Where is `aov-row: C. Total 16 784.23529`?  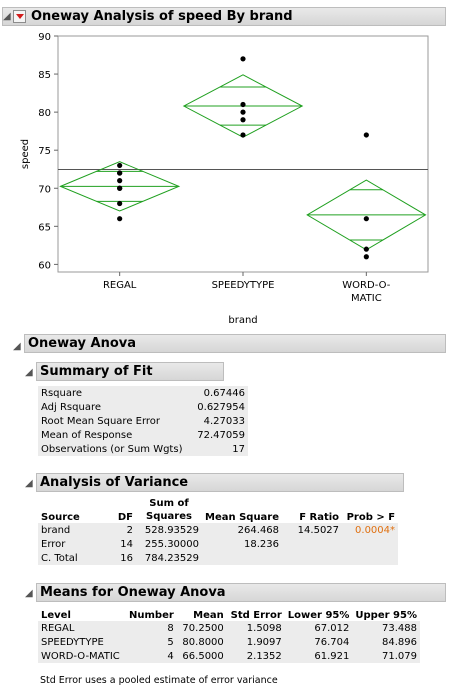
aov-row: C. Total 16 784.23529 is located at coordinates (218, 558).